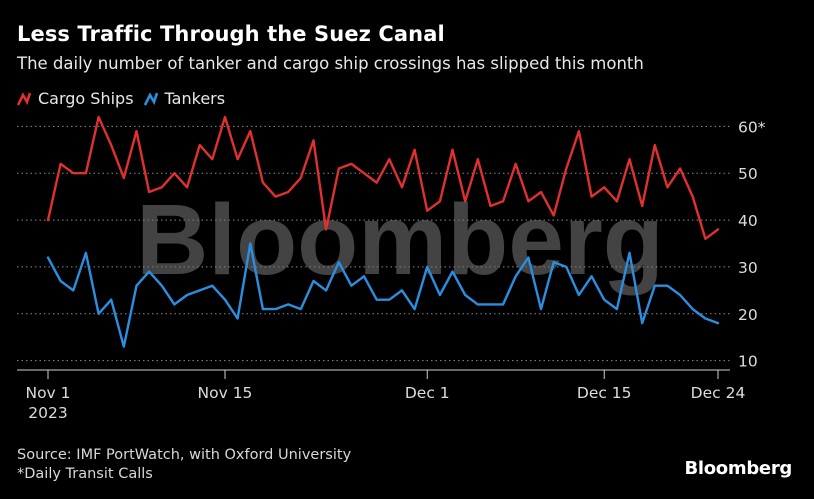 This screenshot has width=814, height=499. Describe the element at coordinates (231, 34) in the screenshot. I see `chart-title: Less Traffic Through the Suez Canal` at that location.